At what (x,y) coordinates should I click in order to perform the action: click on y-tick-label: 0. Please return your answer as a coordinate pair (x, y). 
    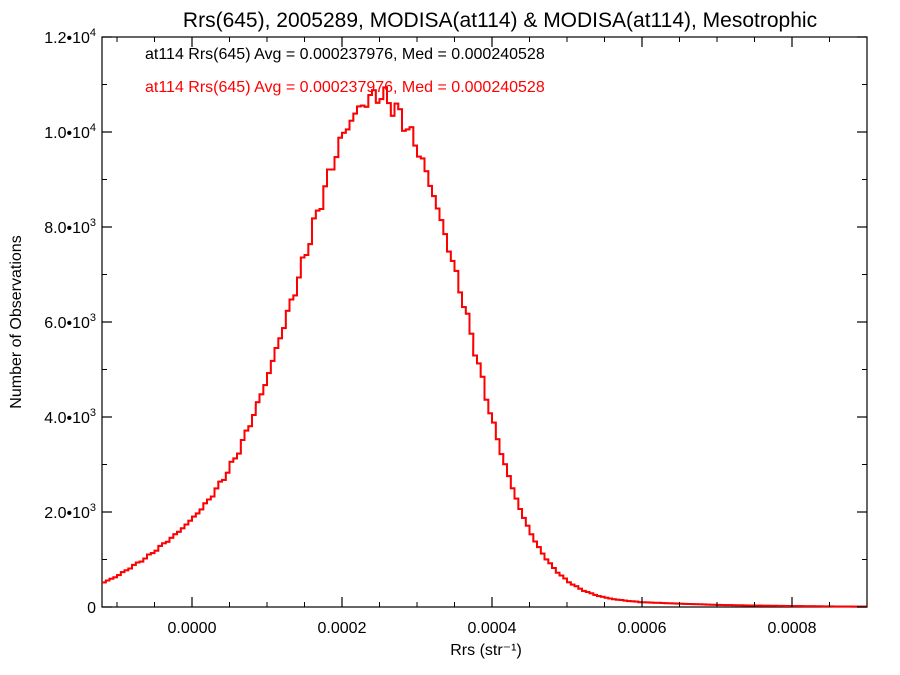
    Looking at the image, I should click on (91, 608).